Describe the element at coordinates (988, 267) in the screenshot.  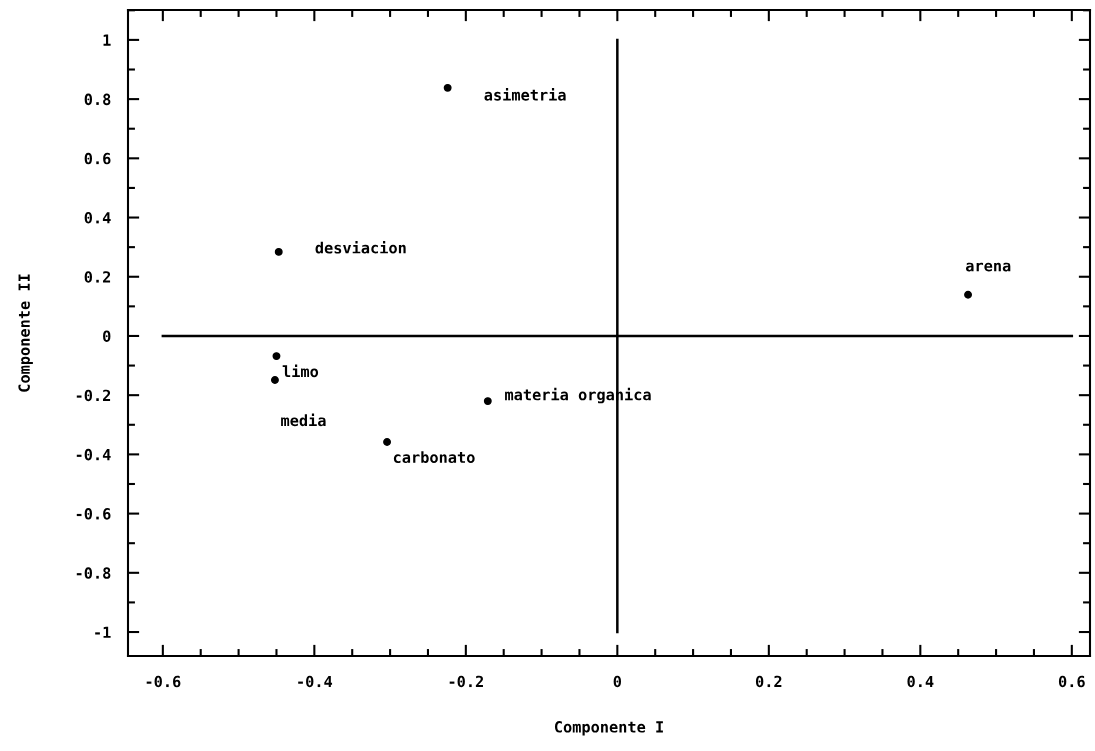
I see `annotation: arena` at that location.